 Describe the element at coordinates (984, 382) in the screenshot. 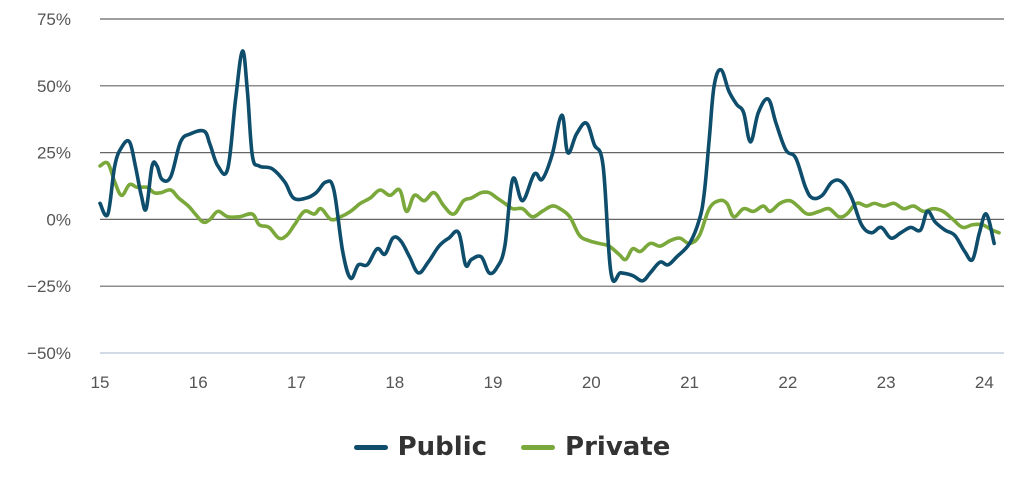

I see `x-tick-label: 24` at that location.